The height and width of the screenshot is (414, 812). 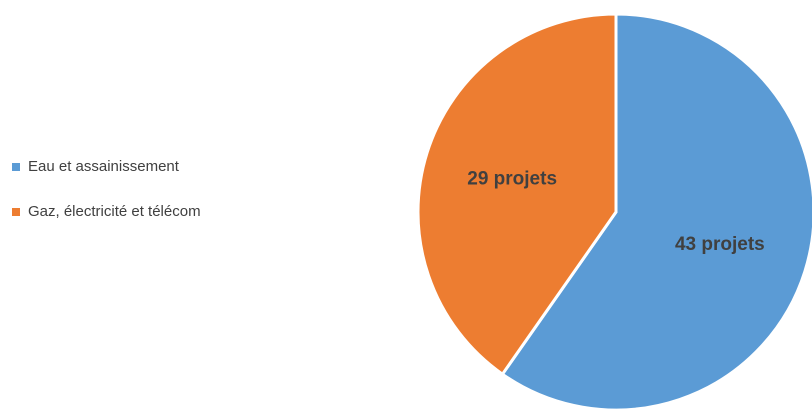 What do you see at coordinates (104, 166) in the screenshot?
I see `legend-text: Eau et assainissement` at bounding box center [104, 166].